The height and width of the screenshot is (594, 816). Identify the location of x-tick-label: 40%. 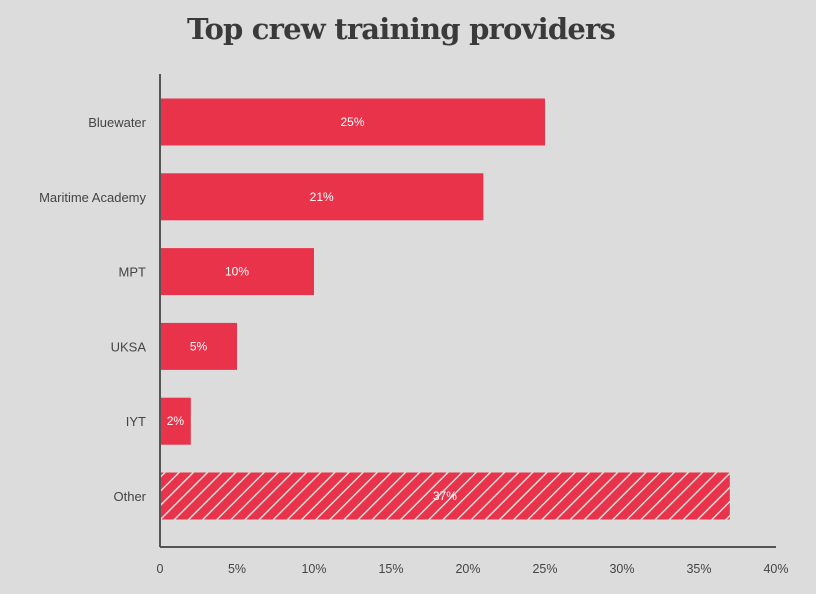
(775, 569).